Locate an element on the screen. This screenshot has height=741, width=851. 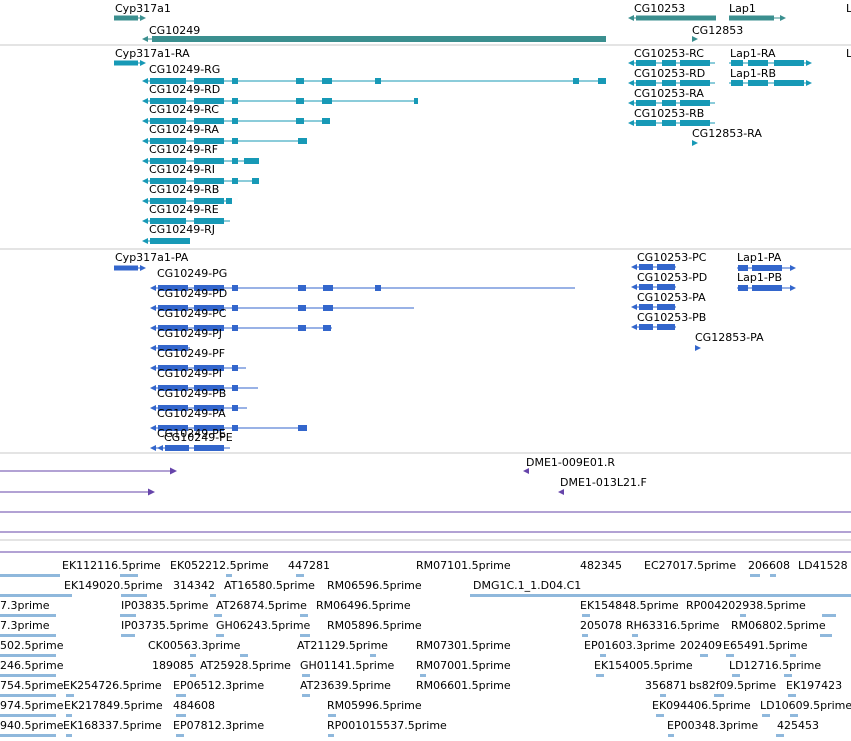
est-label: bs82f09.5prime is located at coordinates (732, 685).